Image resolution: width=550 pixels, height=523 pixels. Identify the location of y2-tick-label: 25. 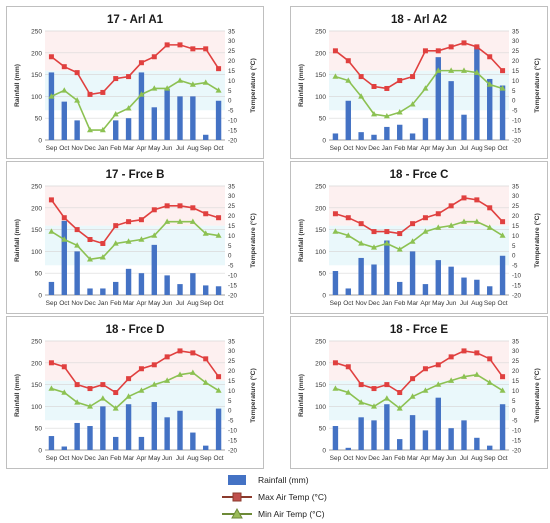
(515, 206).